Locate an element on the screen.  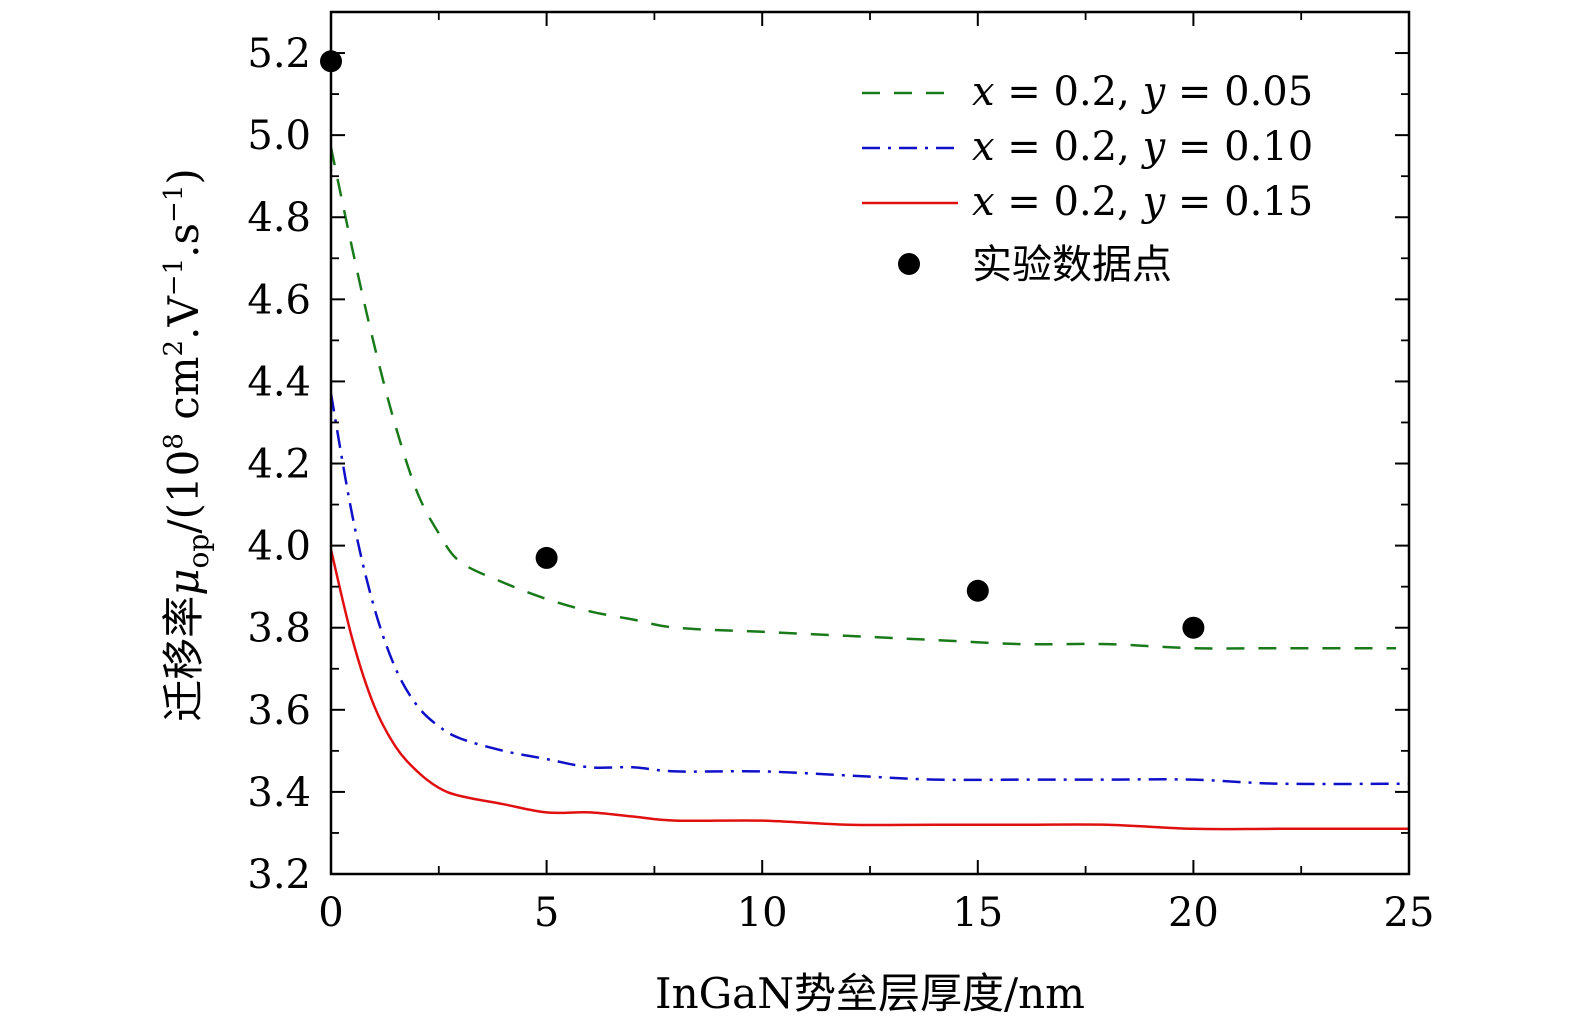
legend-2-yval: 0.10 is located at coordinates (1268, 147).